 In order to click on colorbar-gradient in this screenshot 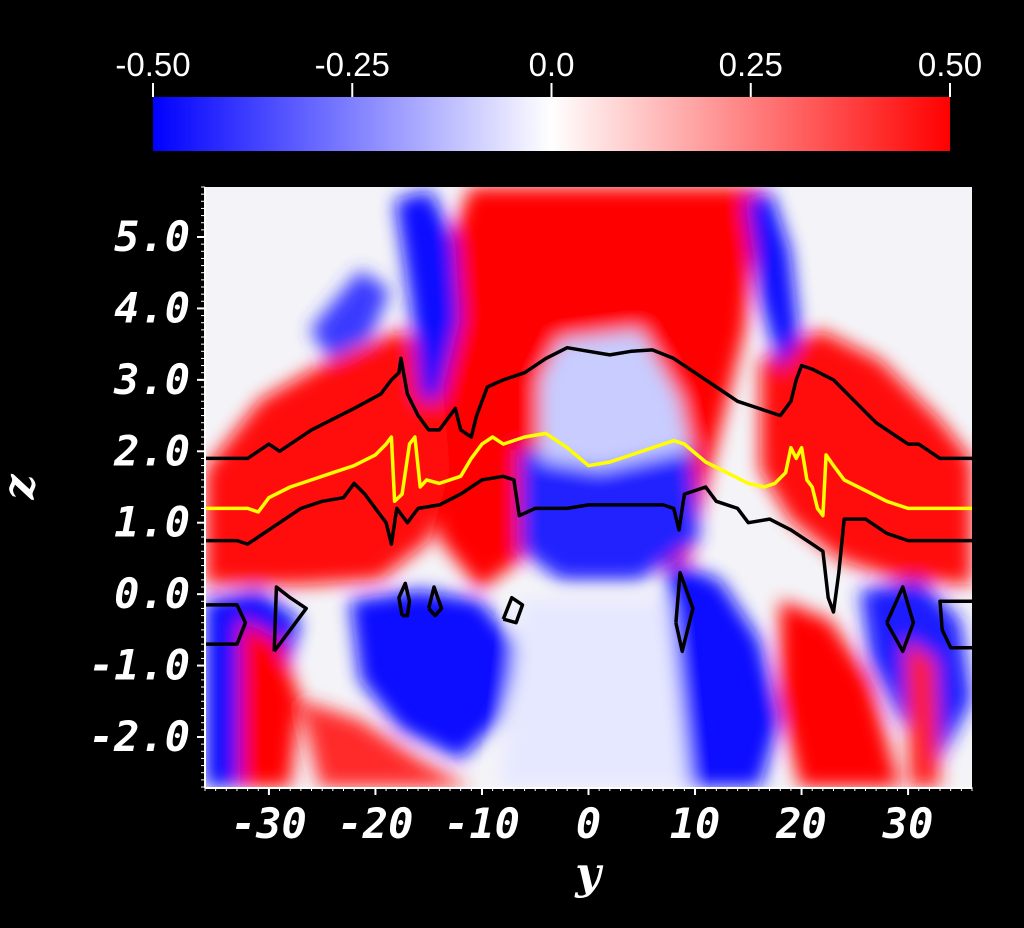, I will do `click(551, 124)`.